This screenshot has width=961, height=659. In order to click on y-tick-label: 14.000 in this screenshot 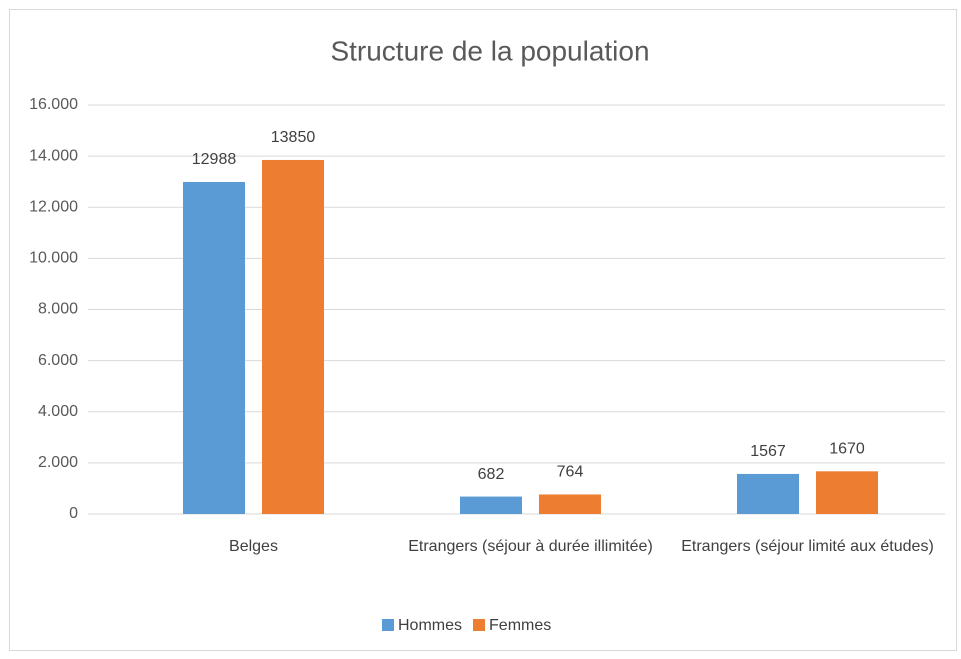, I will do `click(53, 155)`.